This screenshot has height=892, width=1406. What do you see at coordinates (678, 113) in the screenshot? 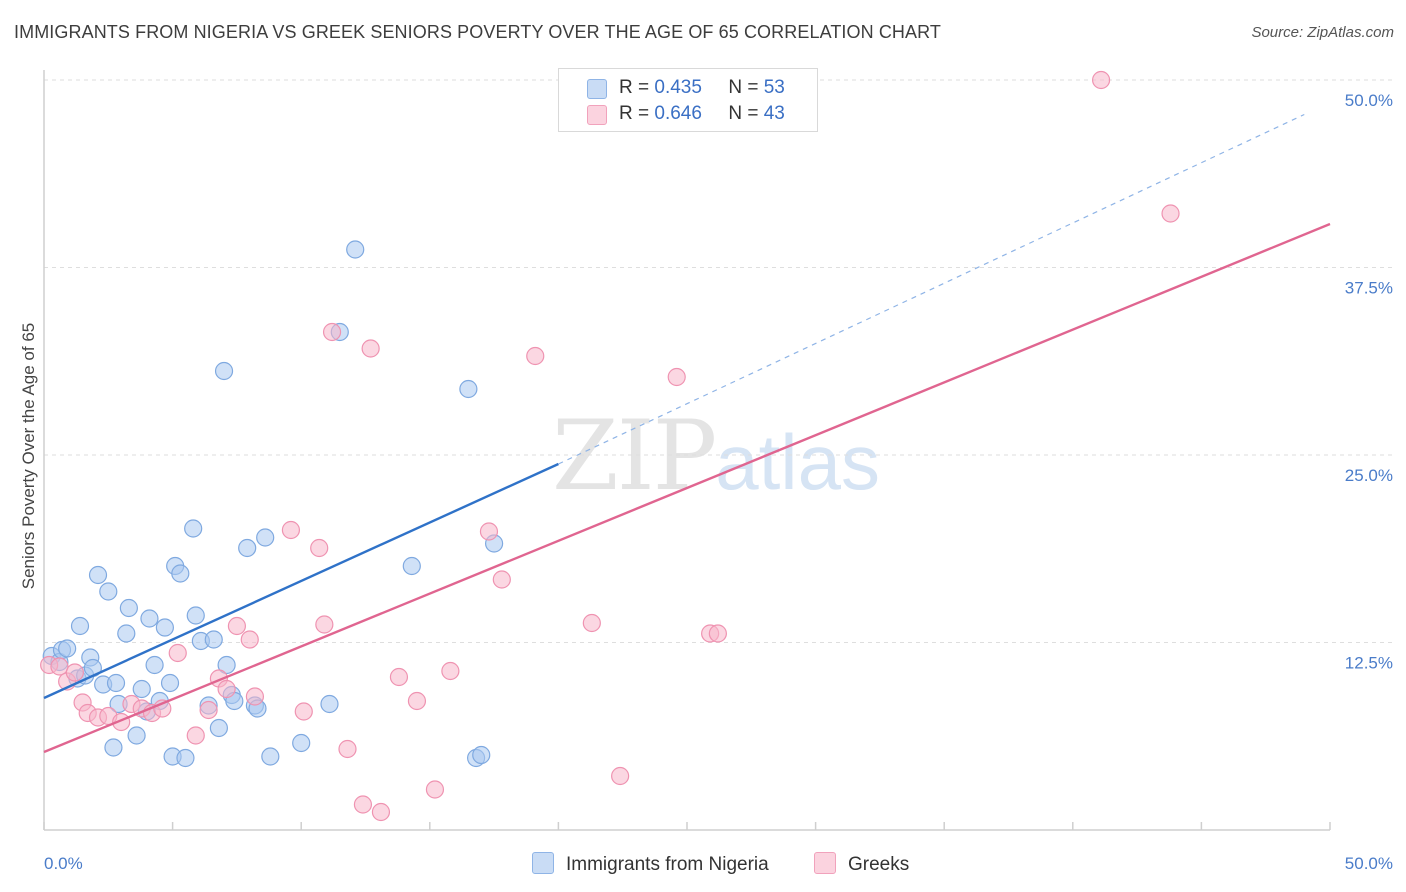
I see `legend-r-value: 0.646` at bounding box center [678, 113].